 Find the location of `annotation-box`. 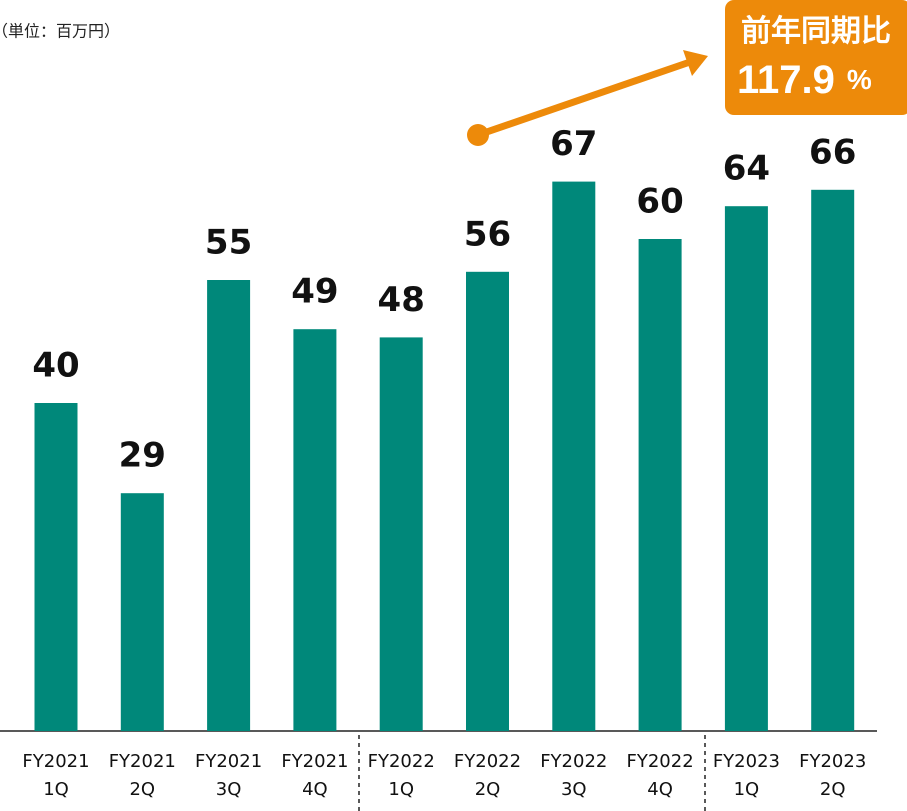

annotation-box is located at coordinates (816, 57).